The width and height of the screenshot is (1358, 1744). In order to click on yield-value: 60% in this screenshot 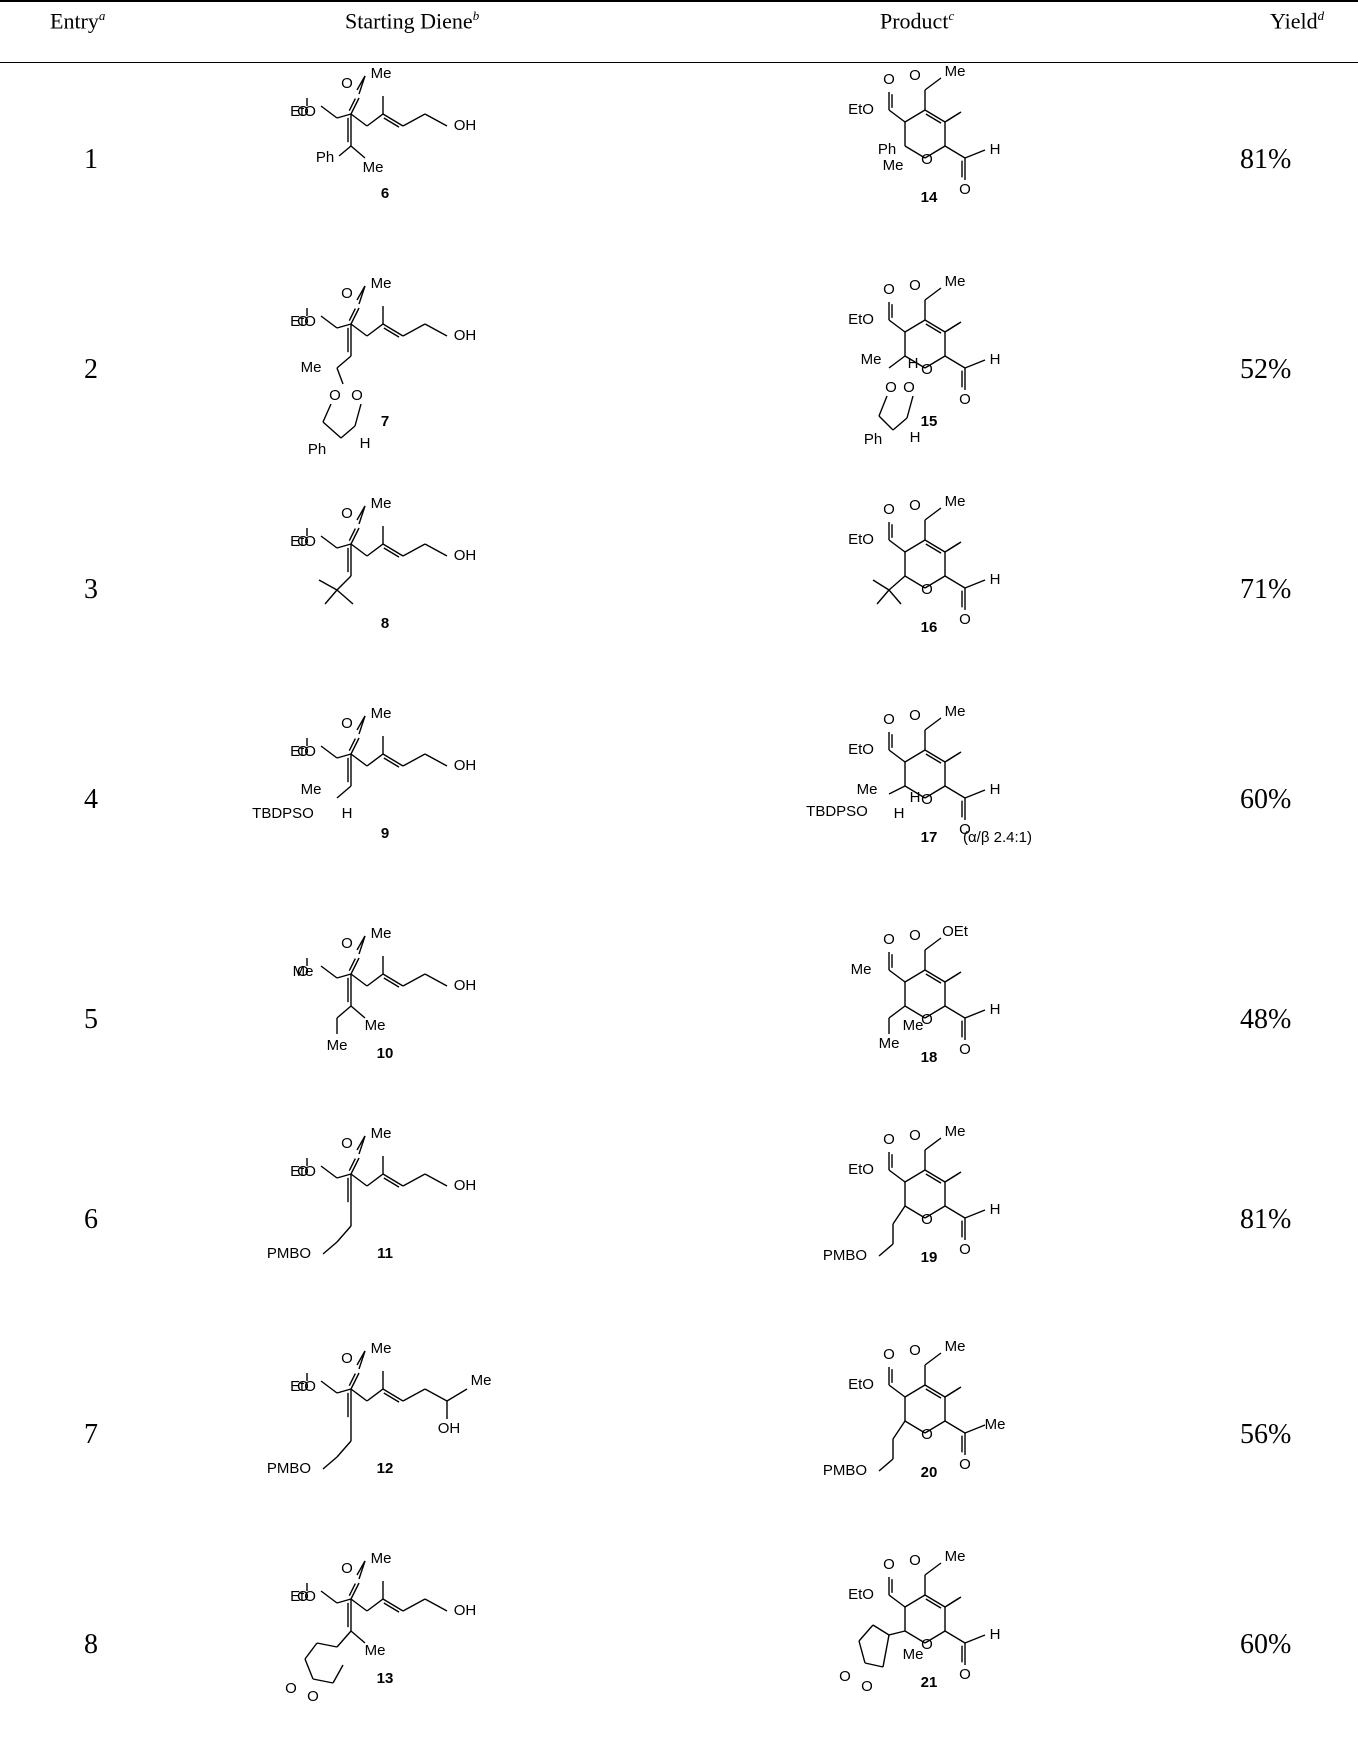, I will do `click(1266, 1644)`.